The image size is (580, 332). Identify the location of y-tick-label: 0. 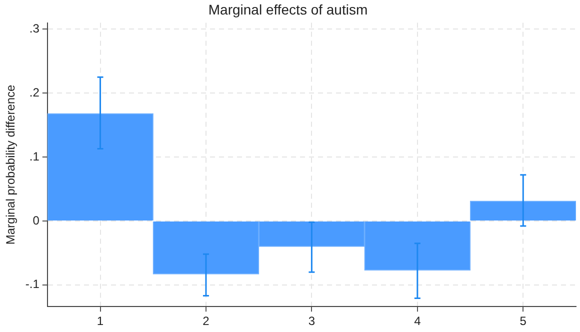
(36, 220).